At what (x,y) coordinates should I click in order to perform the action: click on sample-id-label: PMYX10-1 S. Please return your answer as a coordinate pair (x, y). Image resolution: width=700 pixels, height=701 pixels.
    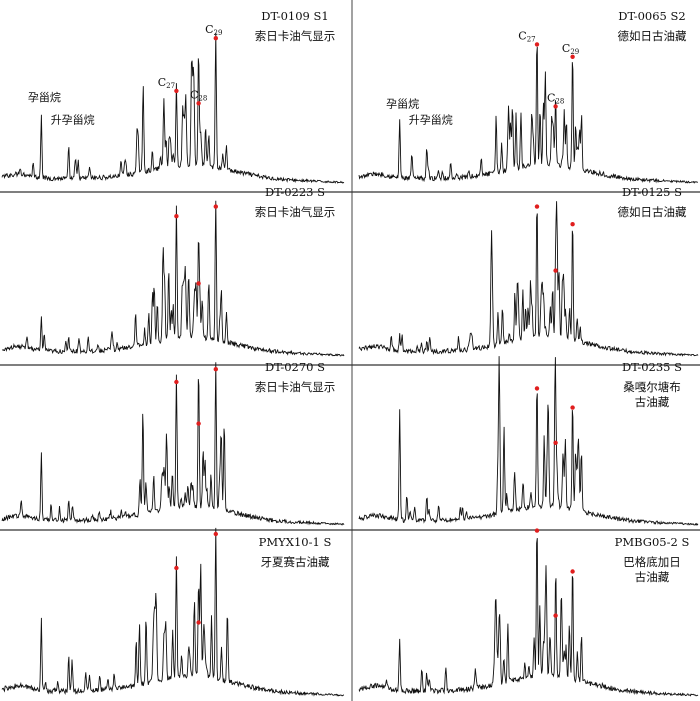
    Looking at the image, I should click on (295, 542).